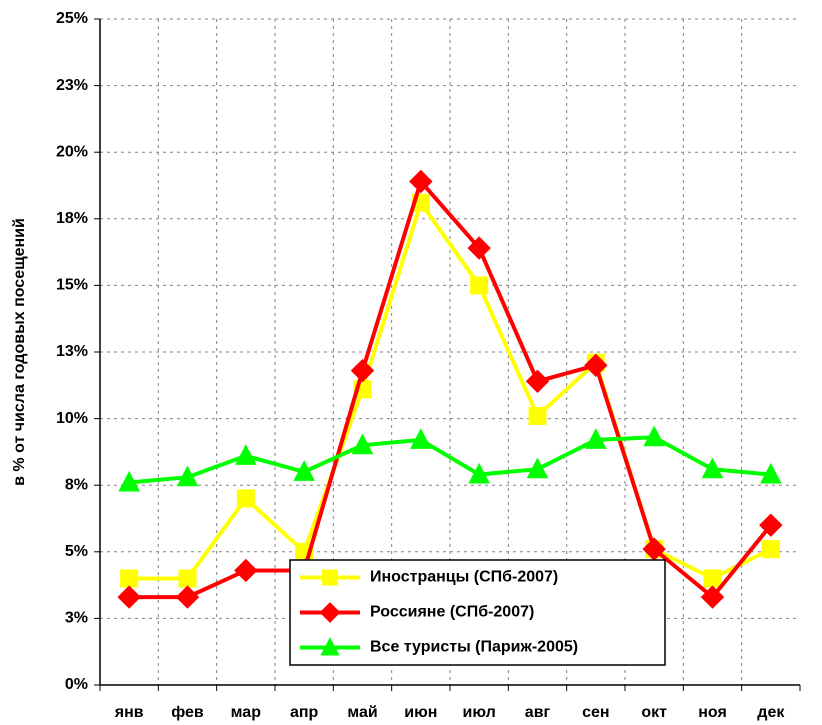 The width and height of the screenshot is (822, 725). Describe the element at coordinates (654, 712) in the screenshot. I see `x-tick-label: окт` at that location.